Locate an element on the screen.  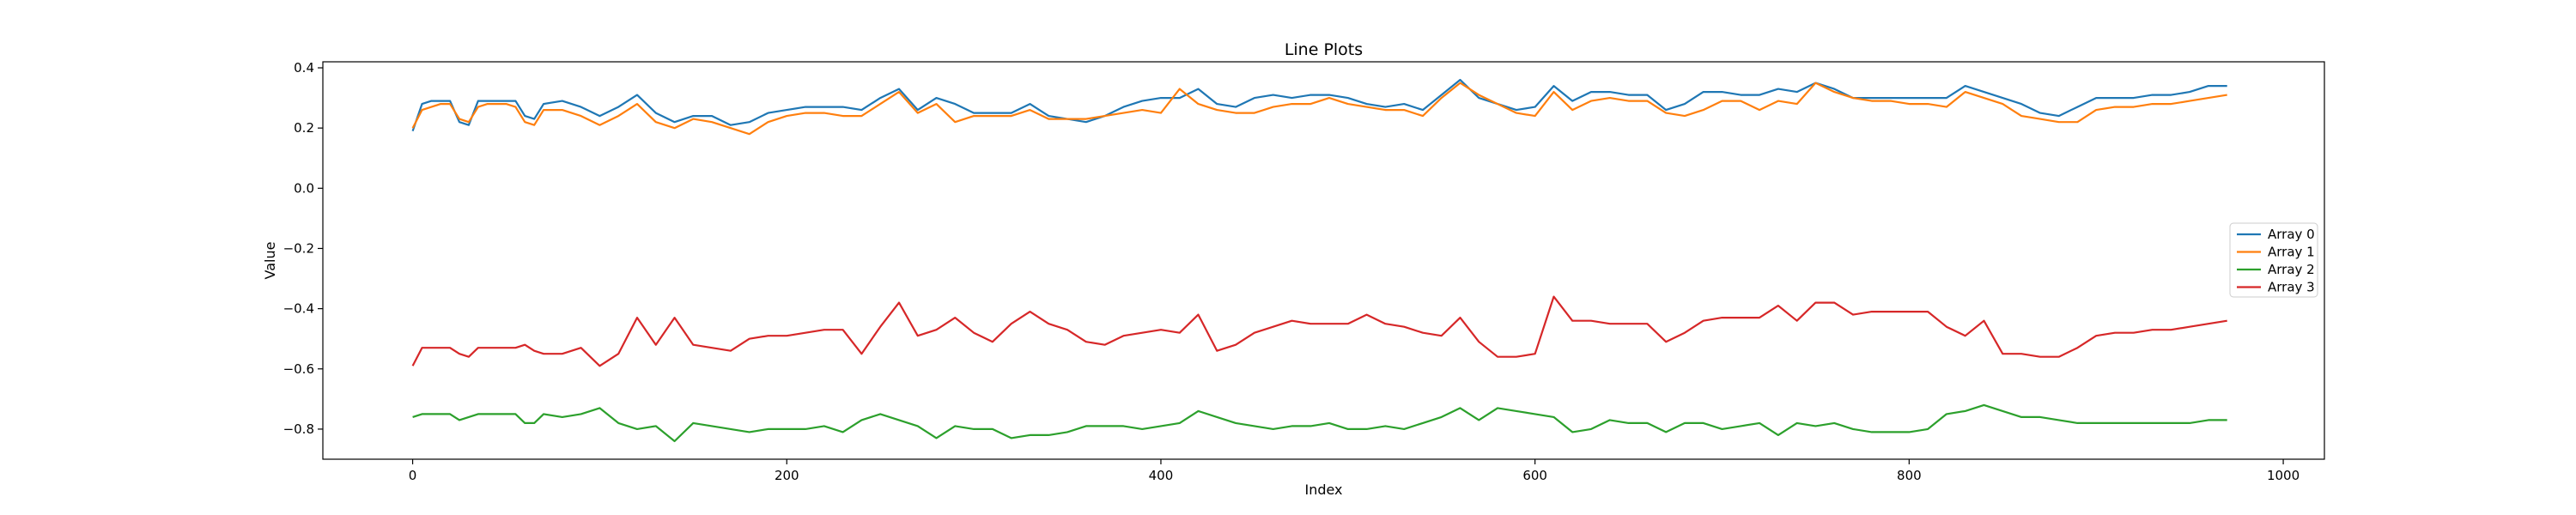
x-tick-label: 600 is located at coordinates (1535, 475).